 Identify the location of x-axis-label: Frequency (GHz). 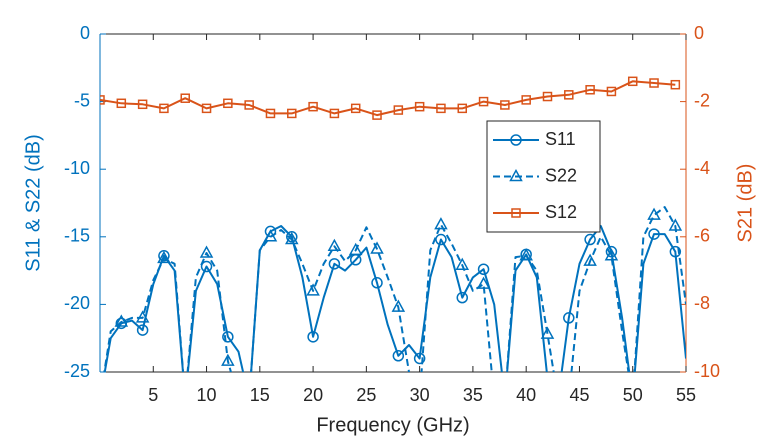
(392, 425).